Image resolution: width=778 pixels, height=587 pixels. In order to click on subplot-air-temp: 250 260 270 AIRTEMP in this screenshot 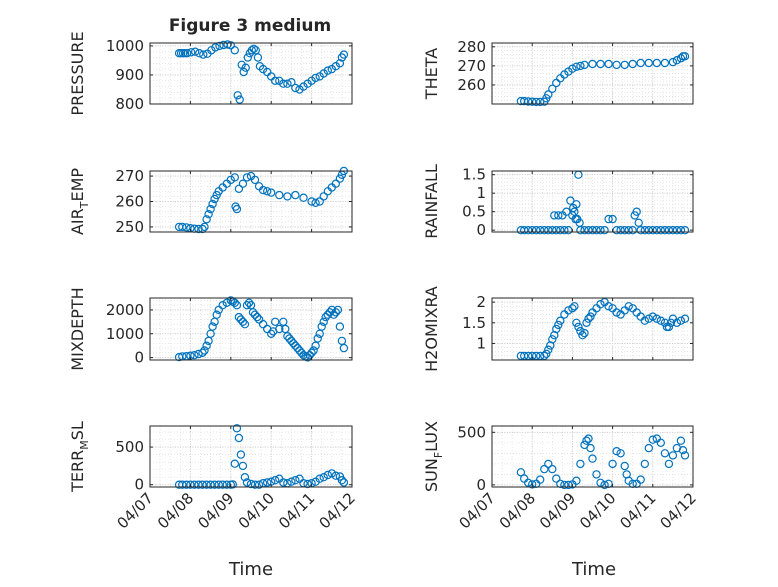, I will do `click(210, 201)`.